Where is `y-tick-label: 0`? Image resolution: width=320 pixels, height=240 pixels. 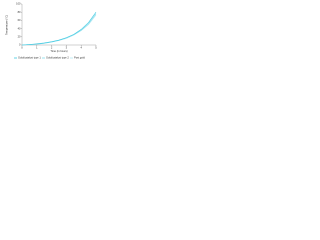 y-tick-label: 0 is located at coordinates (20, 45).